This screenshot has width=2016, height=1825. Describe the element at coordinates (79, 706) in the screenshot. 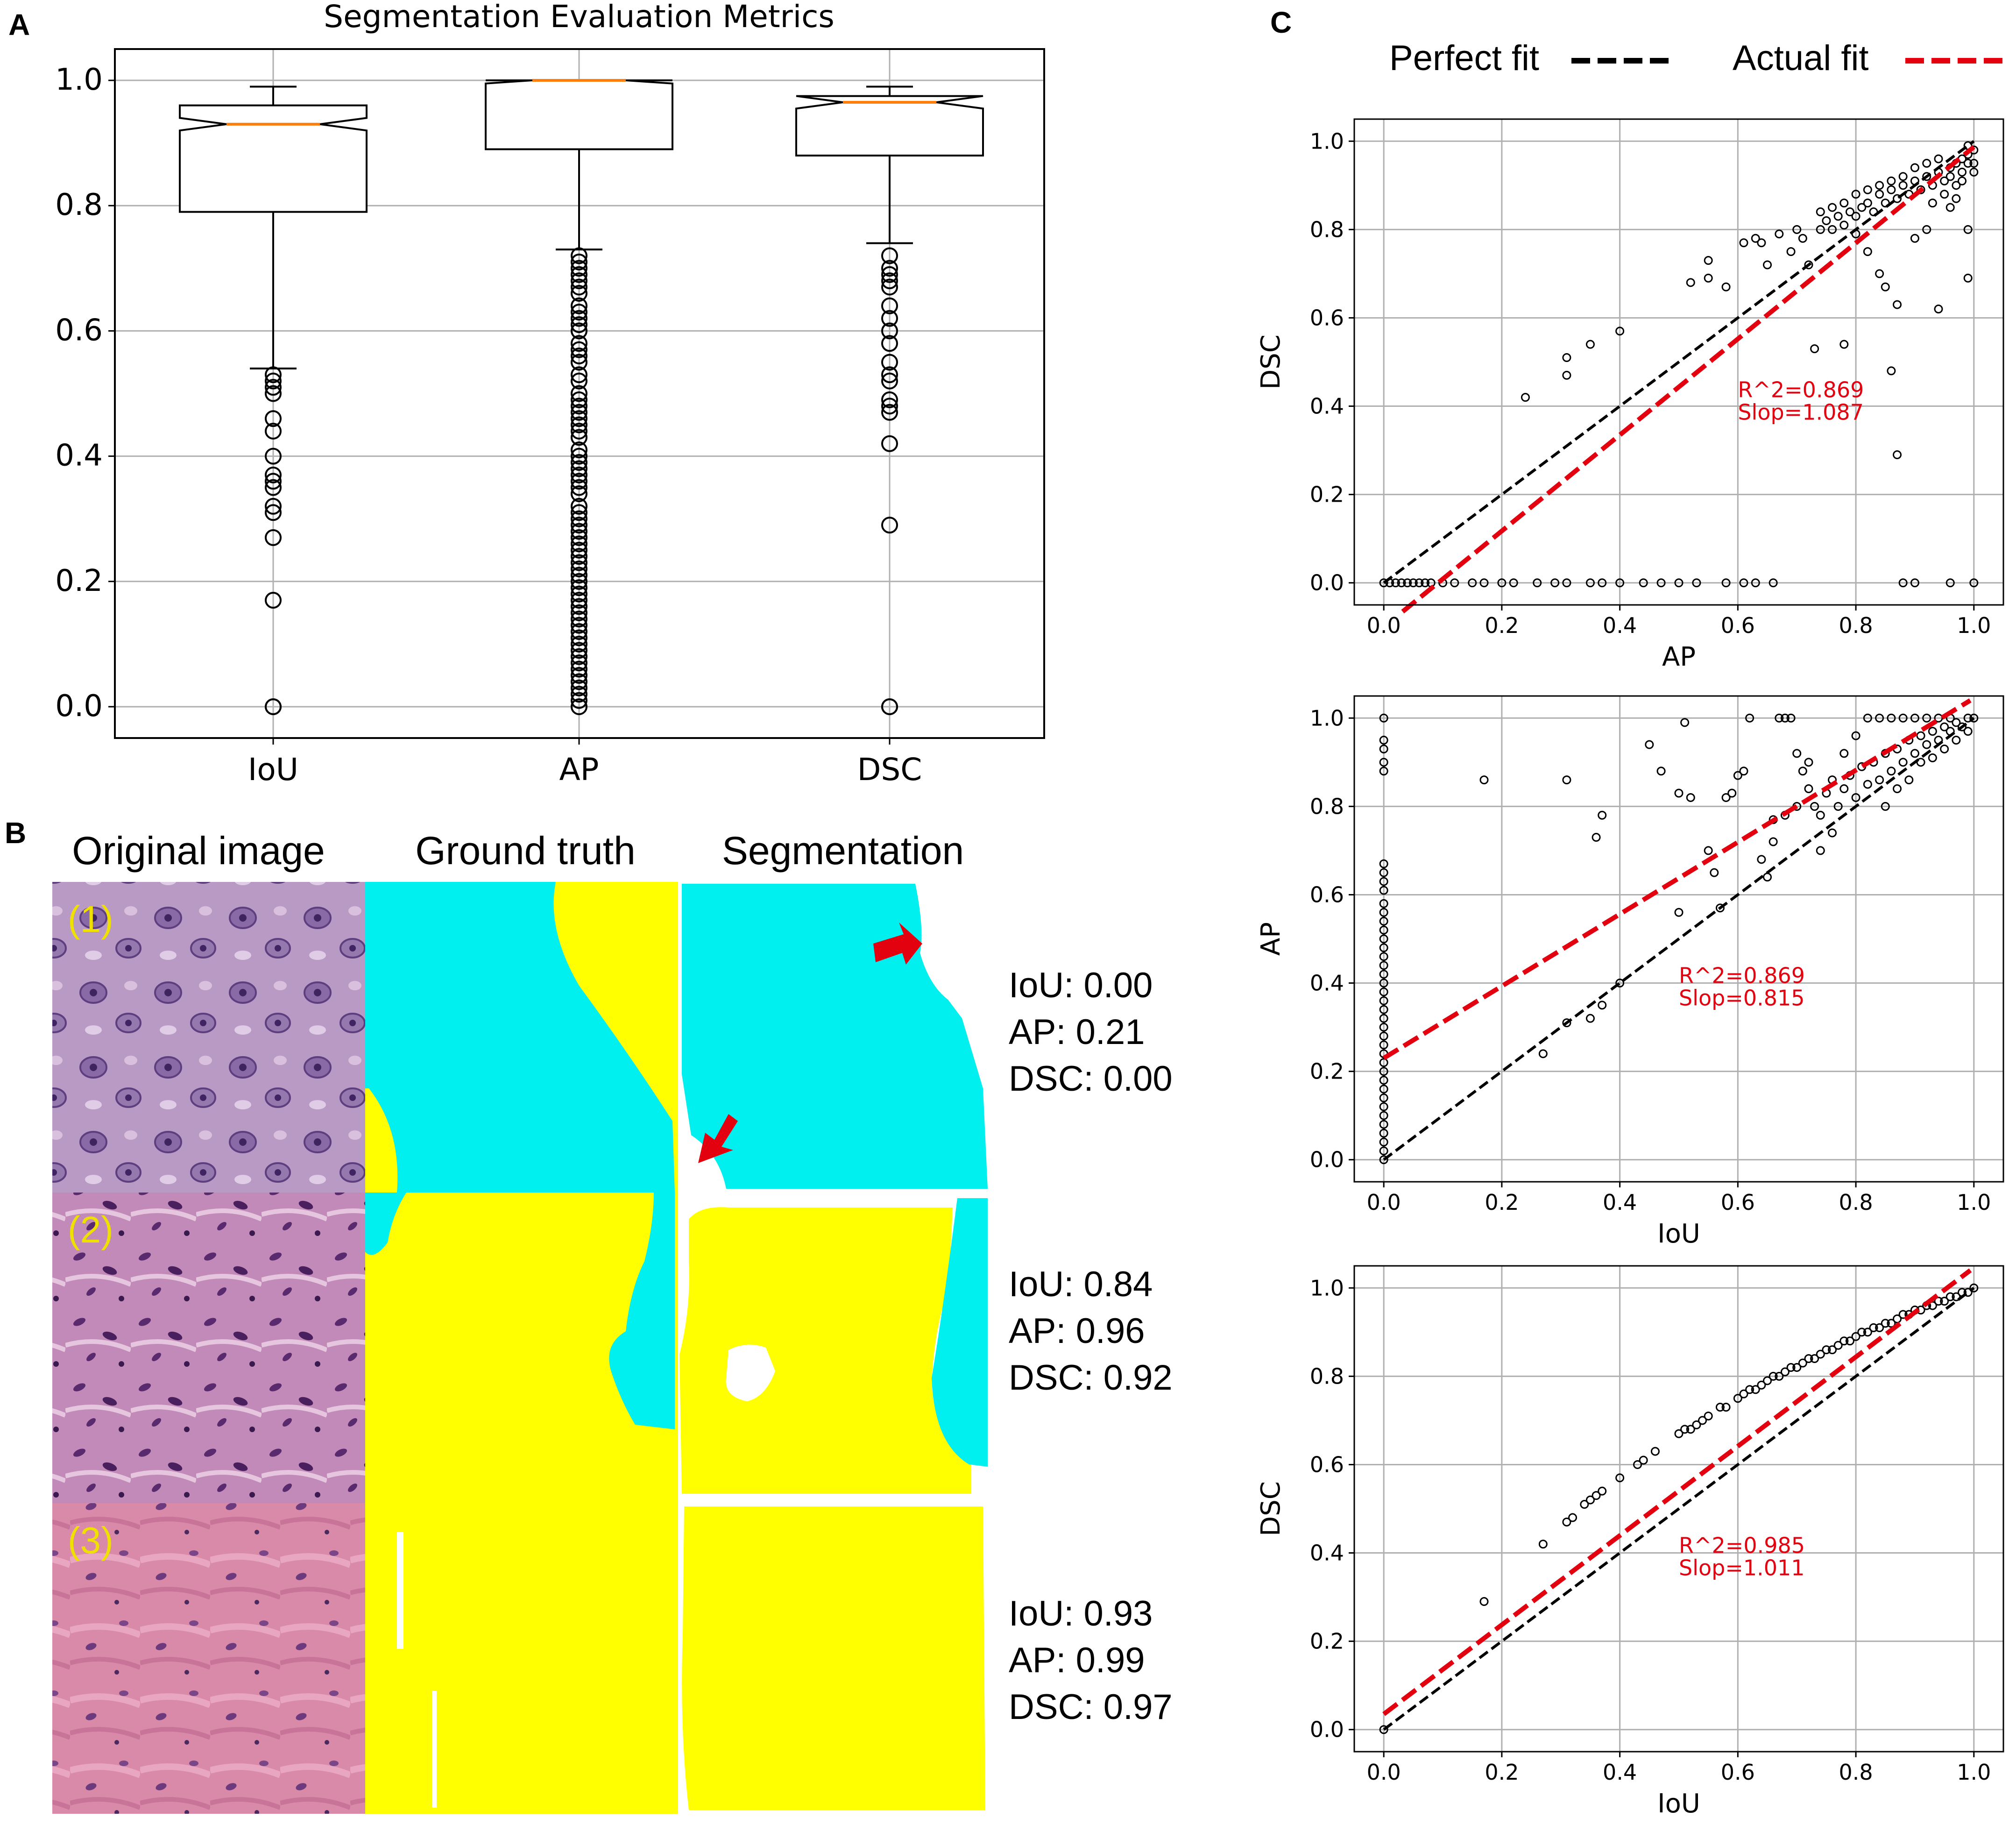

I see `y-tick-label: 0.0` at that location.